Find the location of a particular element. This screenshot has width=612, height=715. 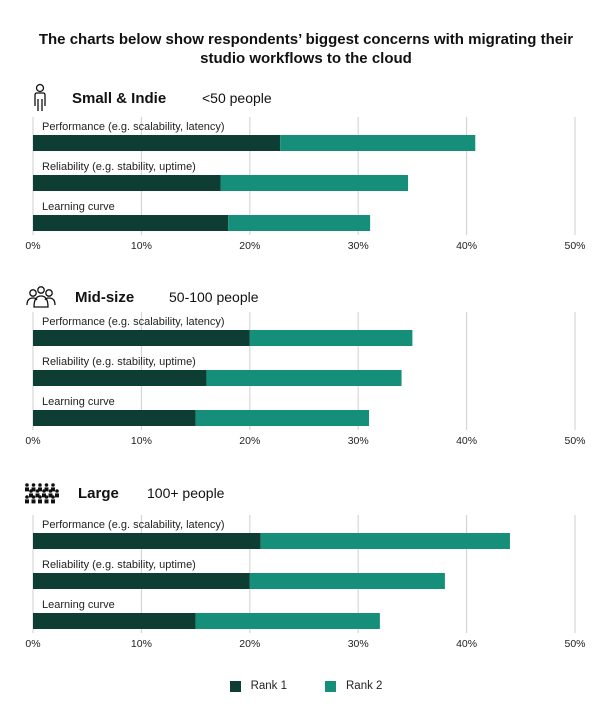

legend-item-rank2: Rank 2 is located at coordinates (353, 686).